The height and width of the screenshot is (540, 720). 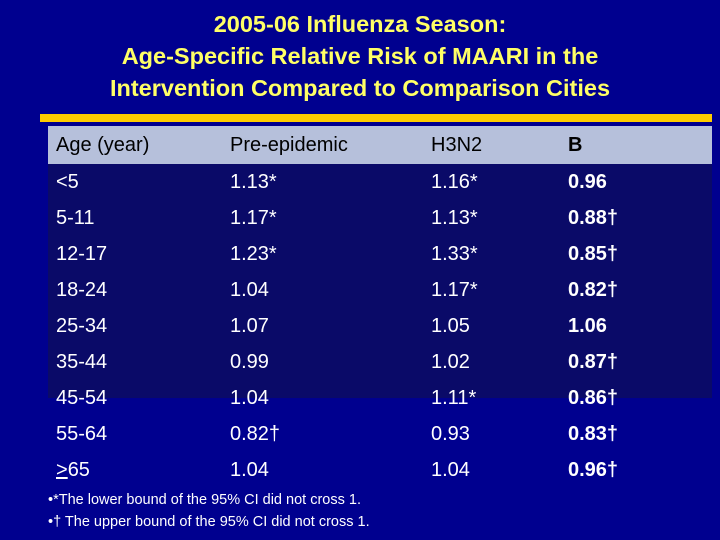 I want to click on cell-age: 55-64, so click(x=82, y=434).